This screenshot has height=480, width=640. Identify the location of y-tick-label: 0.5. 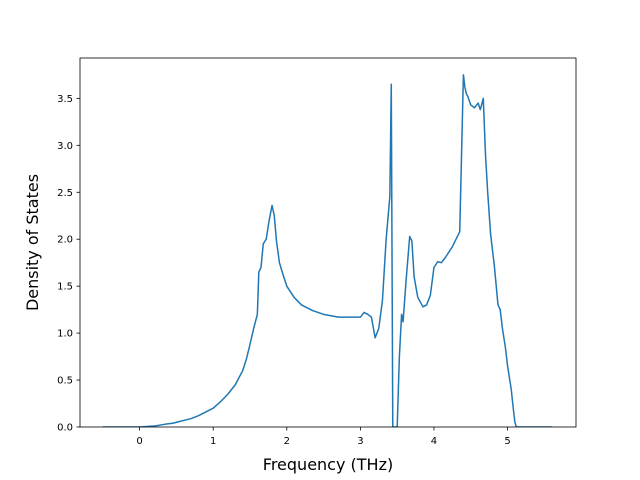
(65, 381).